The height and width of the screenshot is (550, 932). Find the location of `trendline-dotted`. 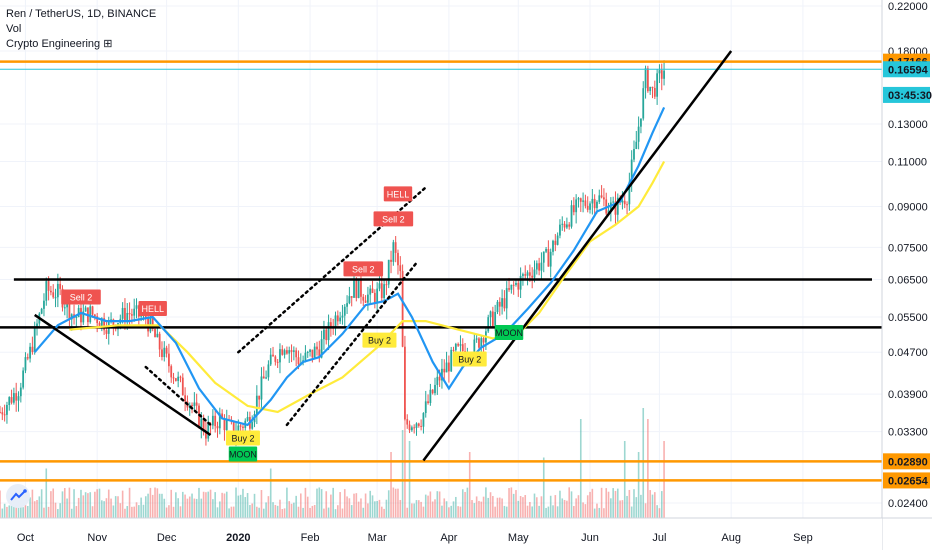

trendline-dotted is located at coordinates (351, 344).